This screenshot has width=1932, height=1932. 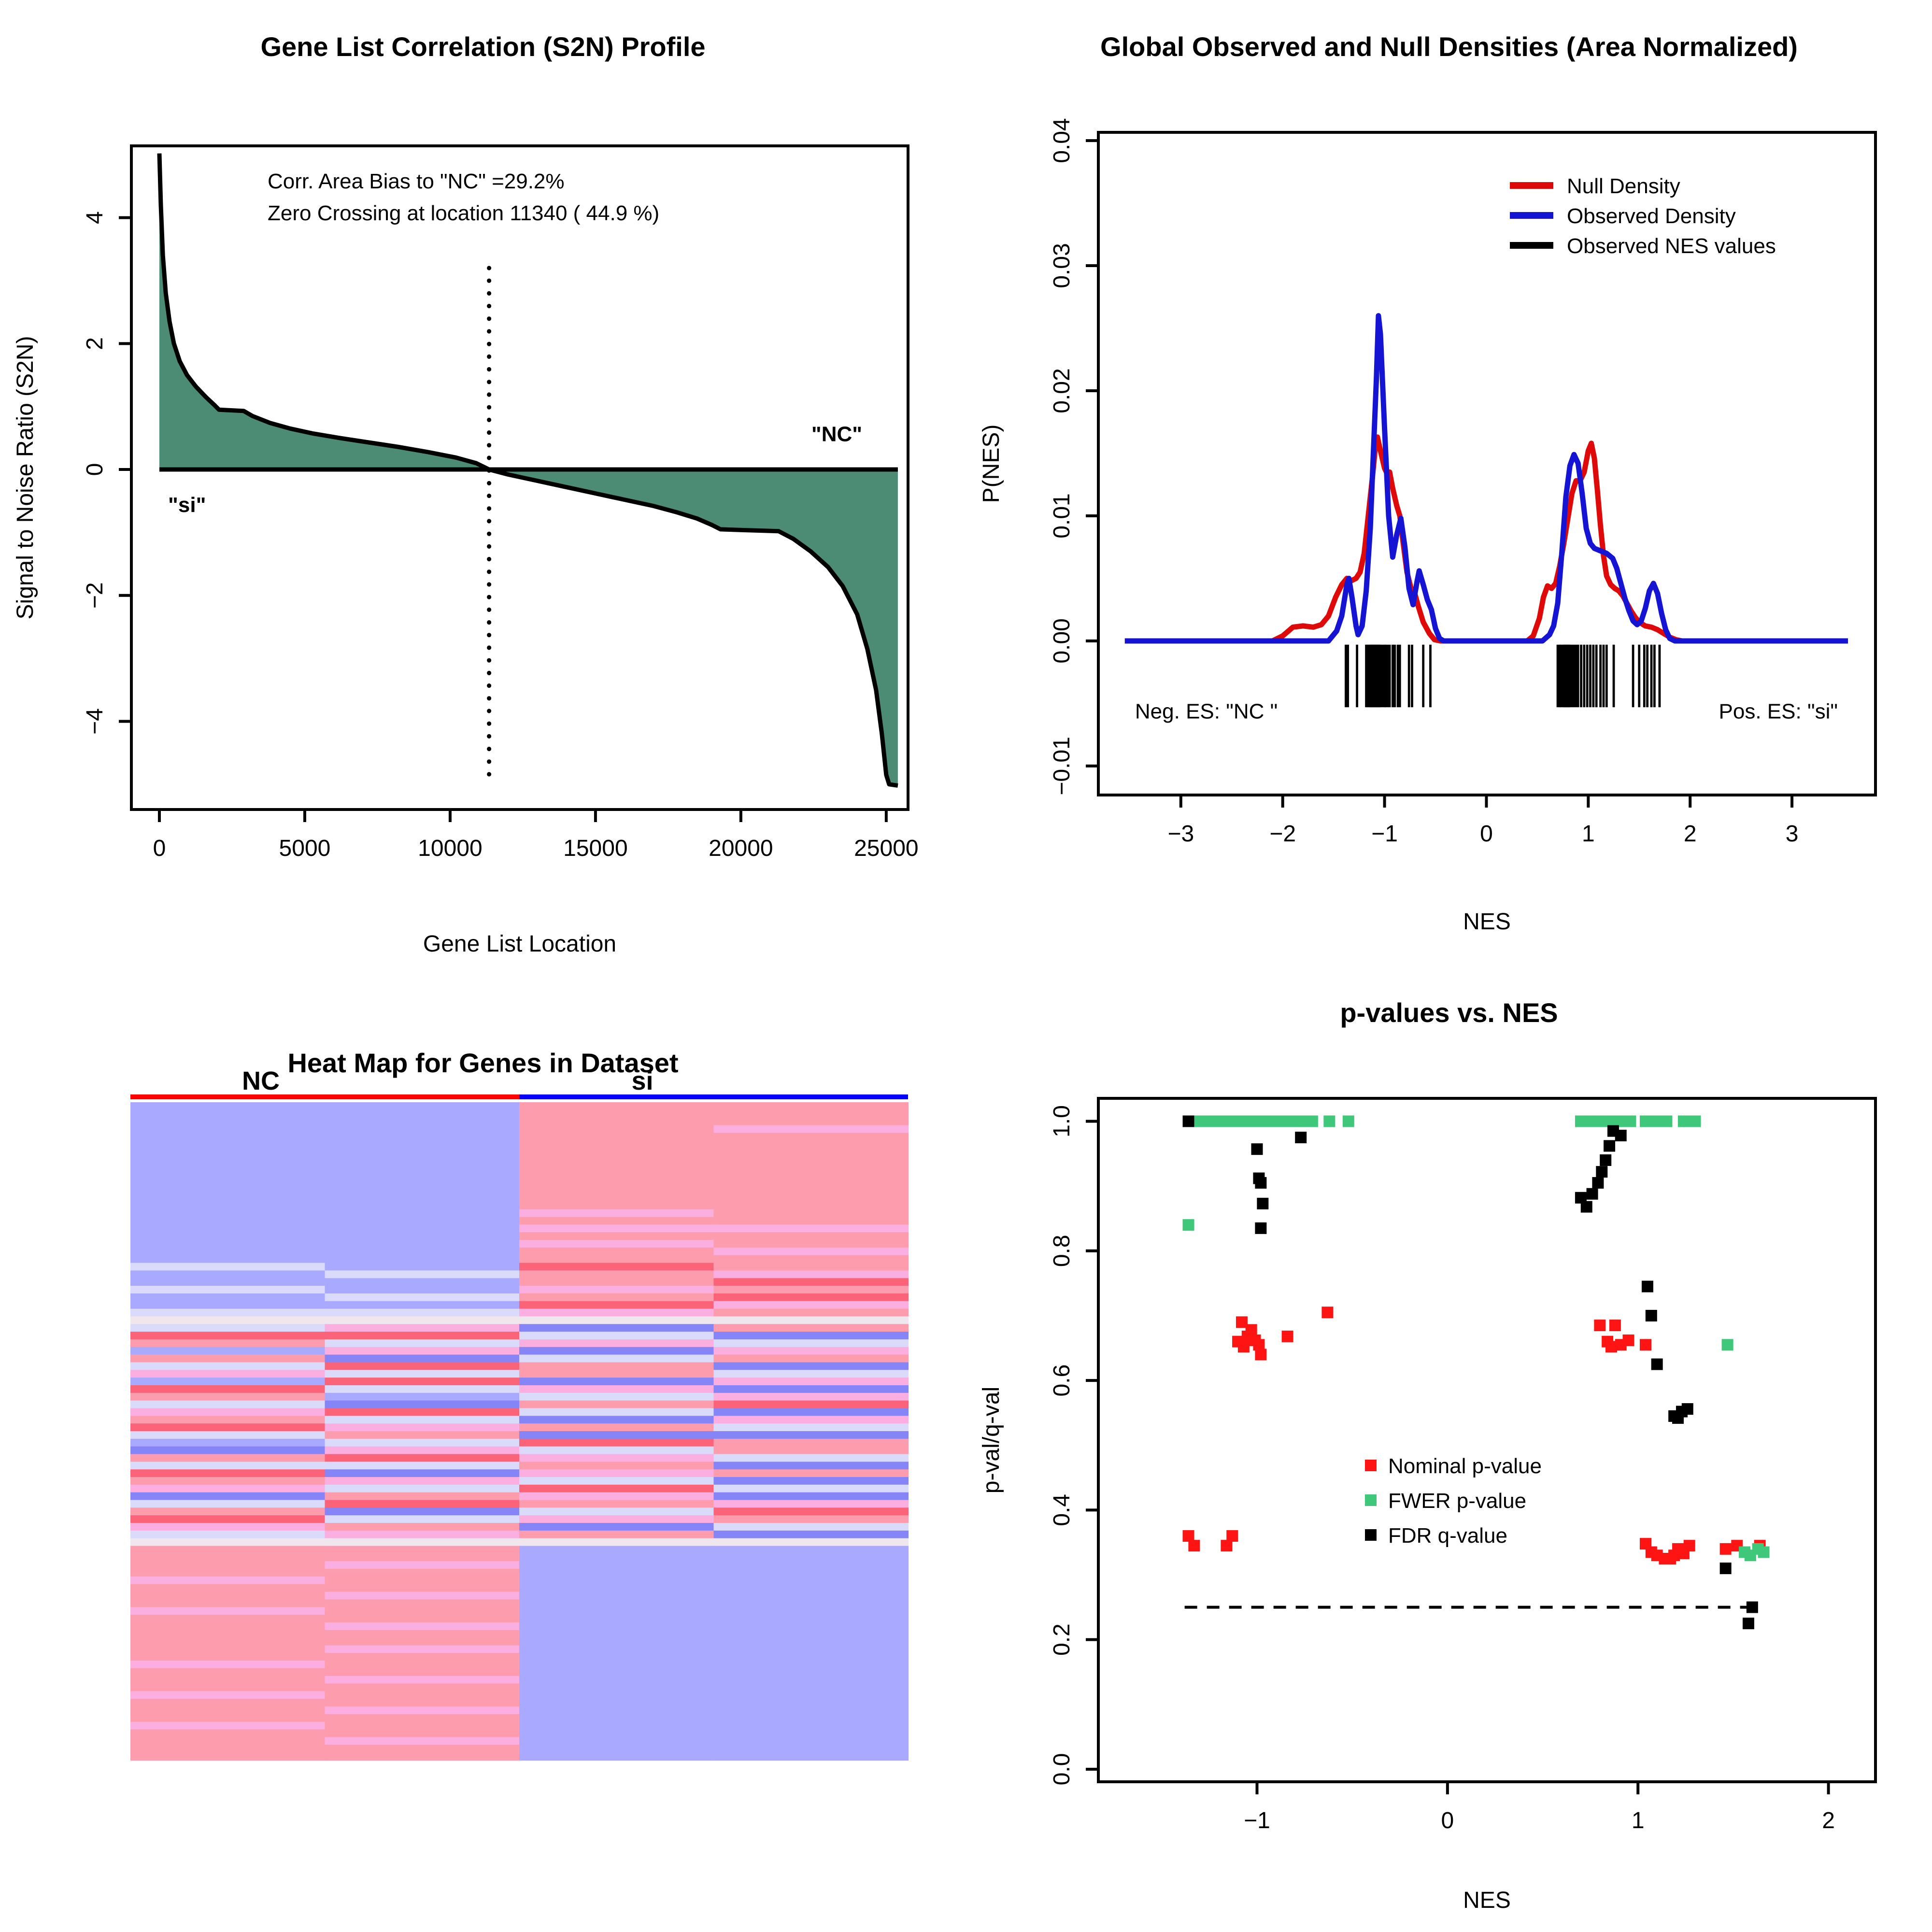 What do you see at coordinates (886, 848) in the screenshot?
I see `x-tick-label: 25000` at bounding box center [886, 848].